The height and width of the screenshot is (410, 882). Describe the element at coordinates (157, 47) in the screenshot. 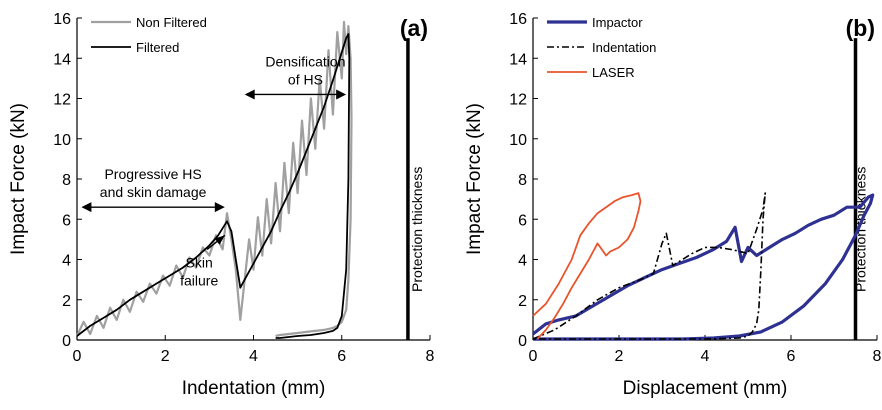

I see `legend-label: Filtered` at that location.